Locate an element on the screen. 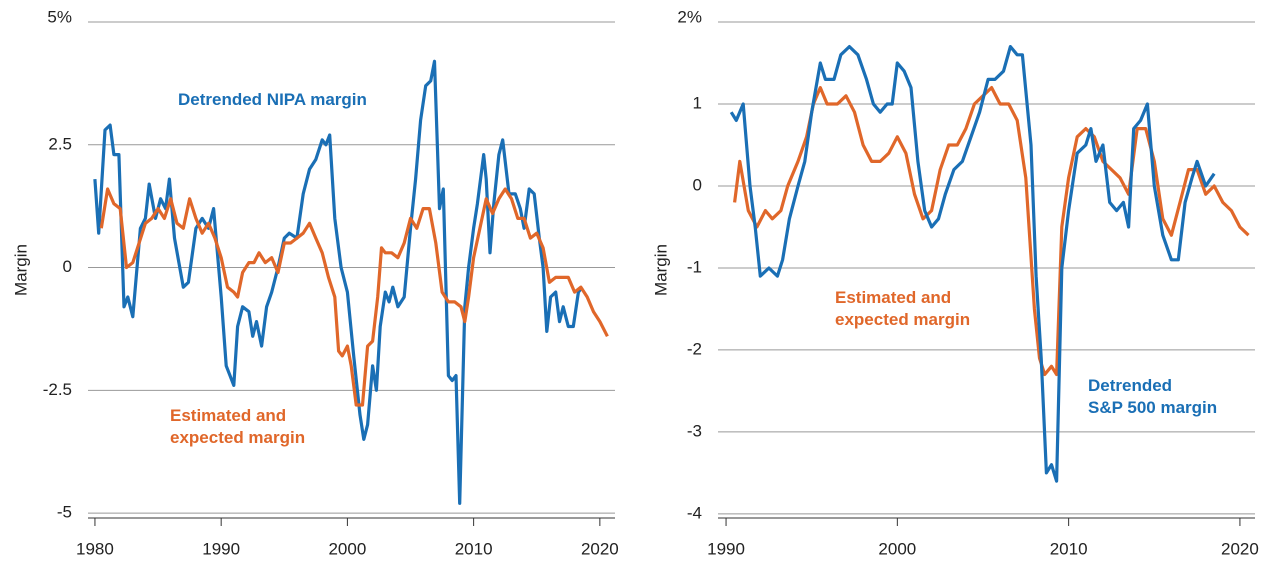  y-tick-label: 1 is located at coordinates (697, 102).